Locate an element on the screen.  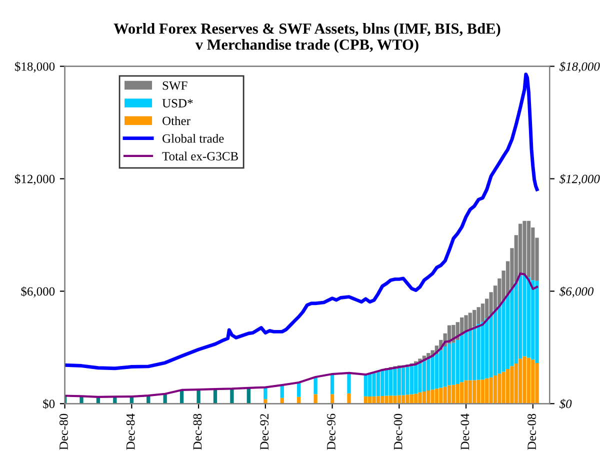
y2-tick-label: $18,000 is located at coordinates (579, 67).